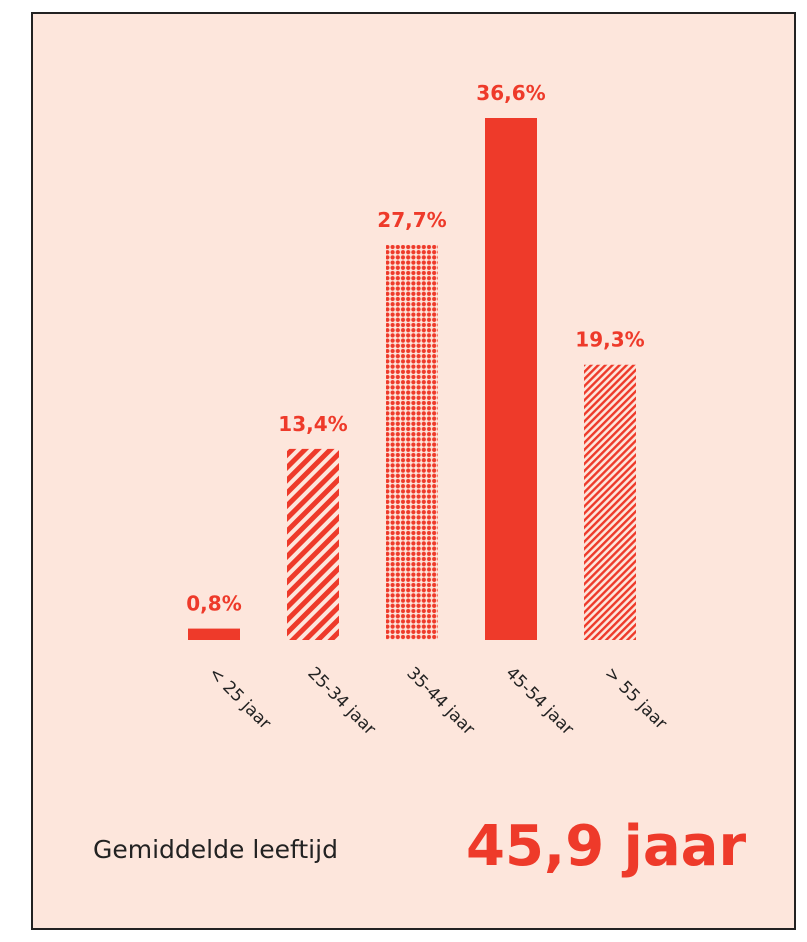  I want to click on average-label: Gemiddelde leeftijd, so click(215, 849).